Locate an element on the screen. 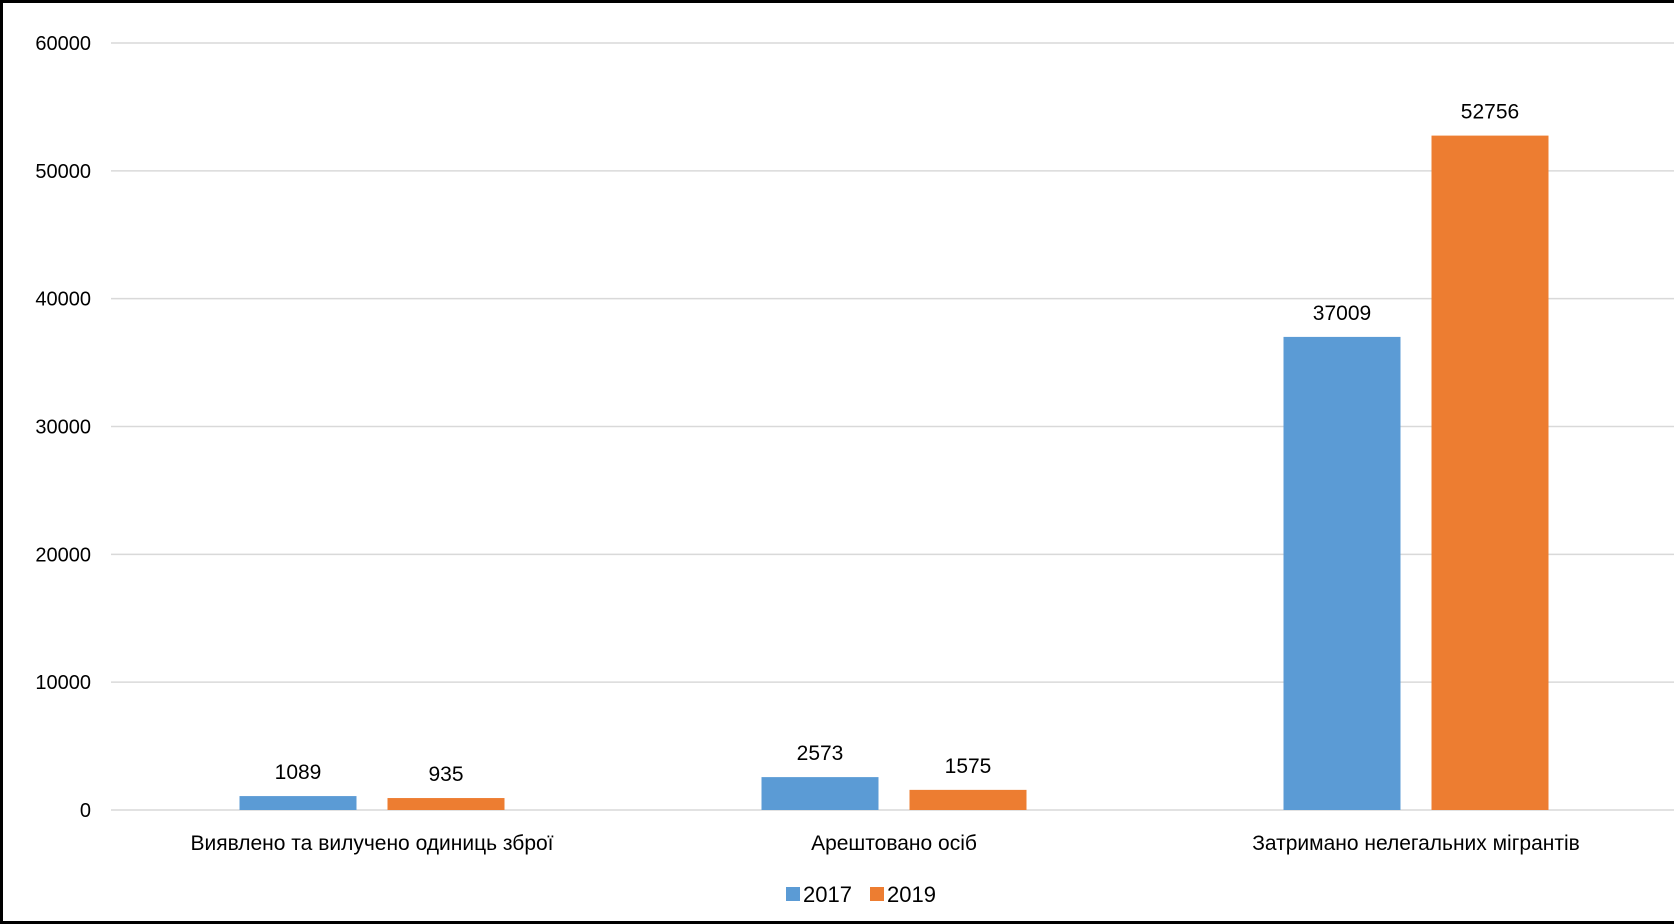 The width and height of the screenshot is (1674, 924). y-axis-ticks: 0 10000 20000 30000 40000 50000 60000 is located at coordinates (63, 427).